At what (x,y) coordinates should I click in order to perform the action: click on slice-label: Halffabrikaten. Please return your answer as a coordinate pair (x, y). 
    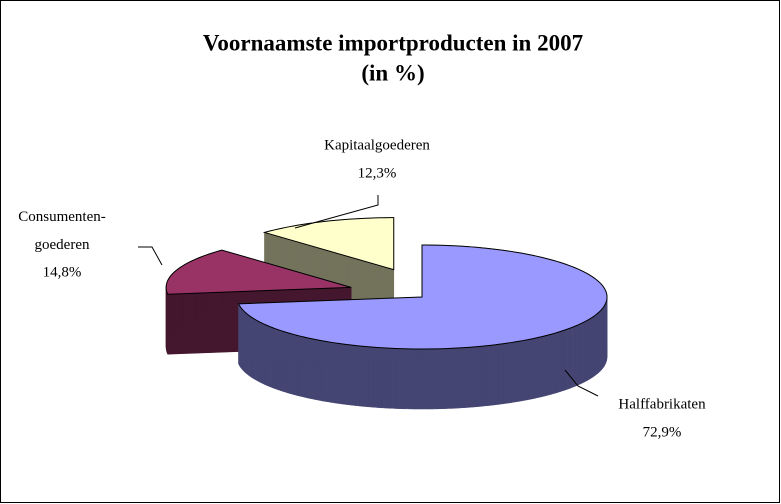
    Looking at the image, I should click on (662, 404).